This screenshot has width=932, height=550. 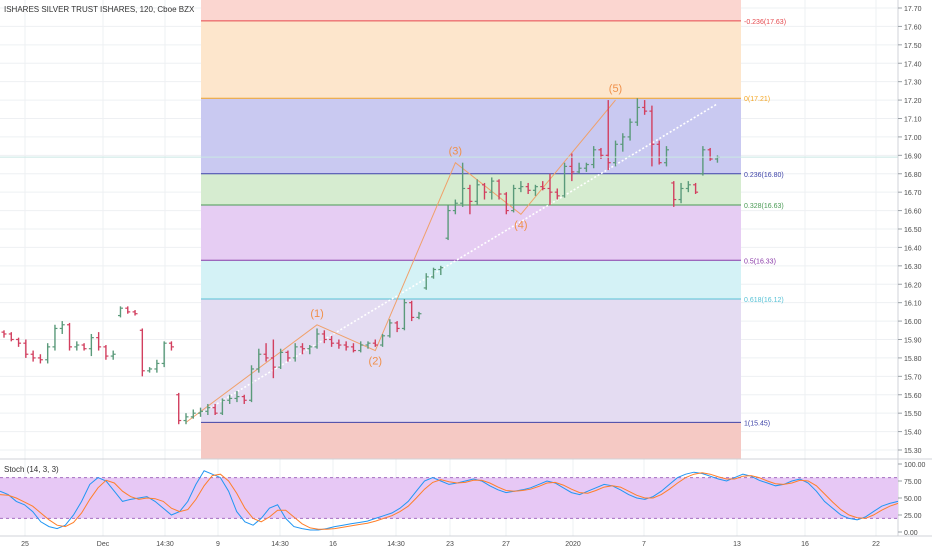 What do you see at coordinates (911, 533) in the screenshot?
I see `stoch-tick-label: 0.00` at bounding box center [911, 533].